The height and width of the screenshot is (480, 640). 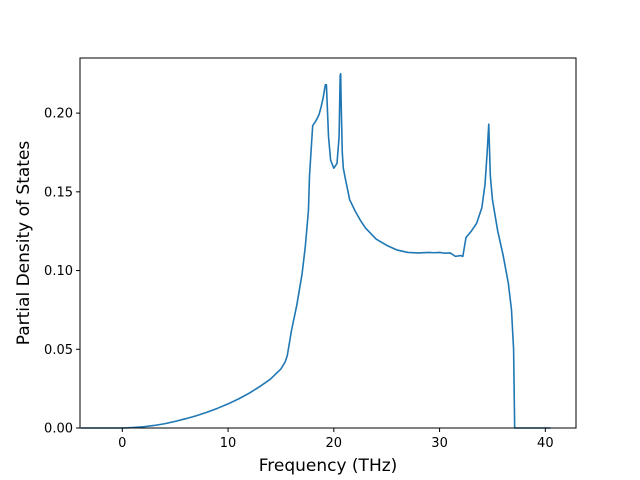 What do you see at coordinates (334, 443) in the screenshot?
I see `x-tick-label: 20` at bounding box center [334, 443].